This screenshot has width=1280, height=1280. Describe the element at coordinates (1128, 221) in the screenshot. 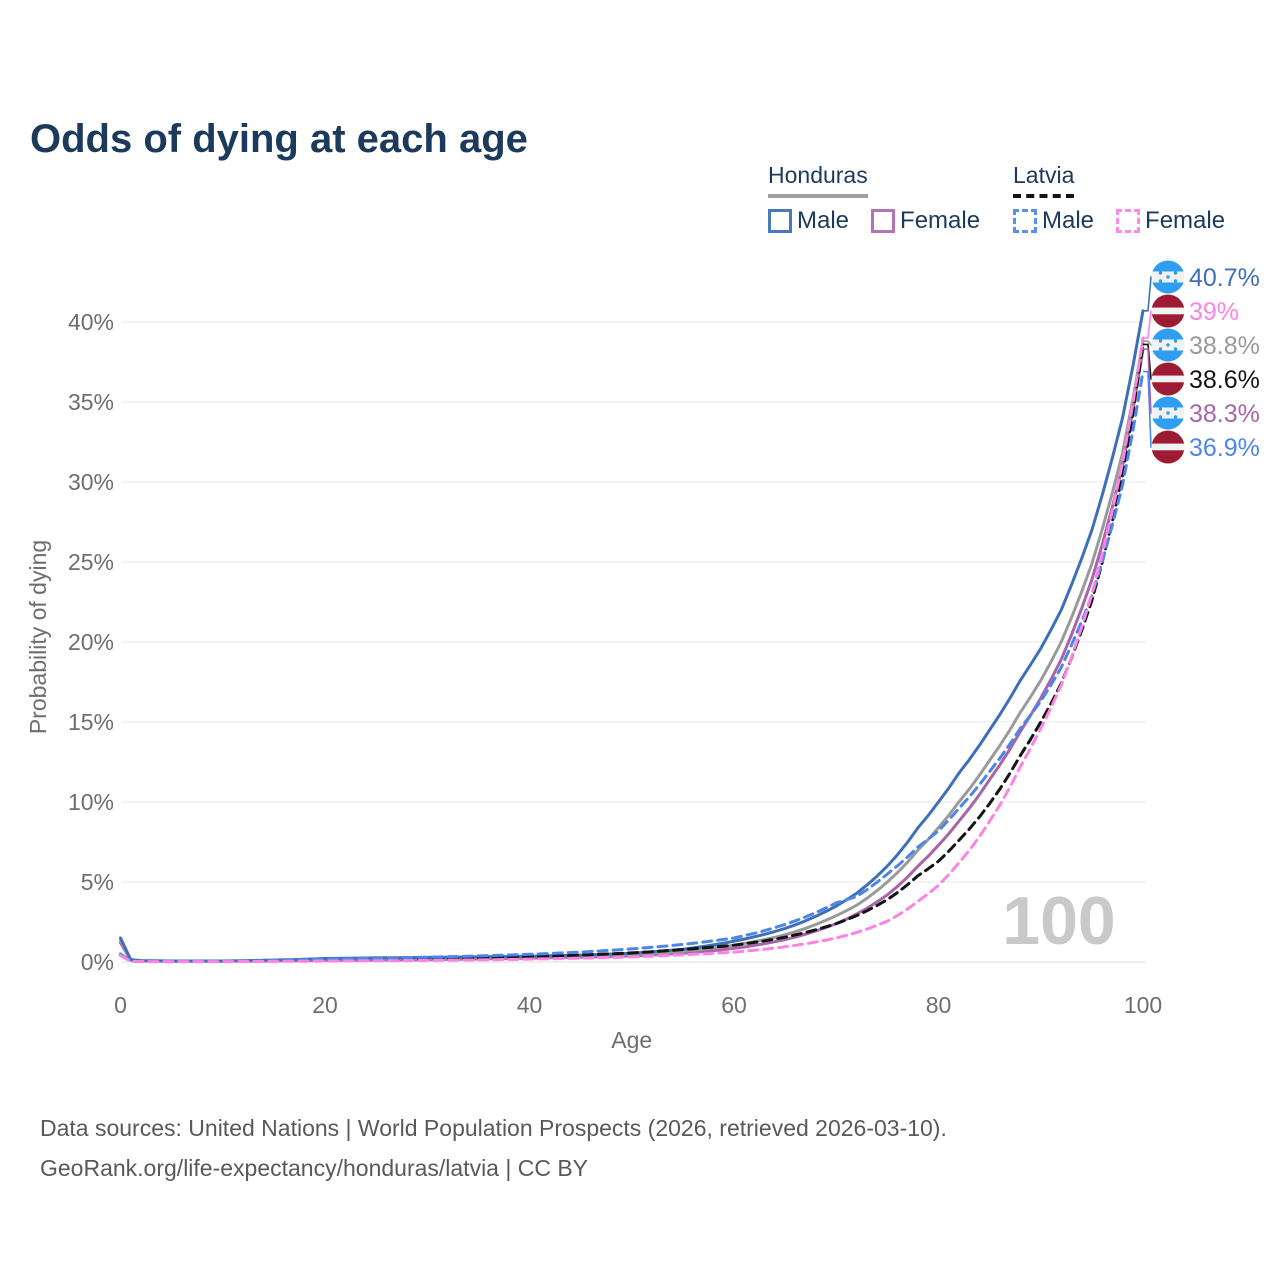

I see `latvia-female-swatch-icon` at that location.